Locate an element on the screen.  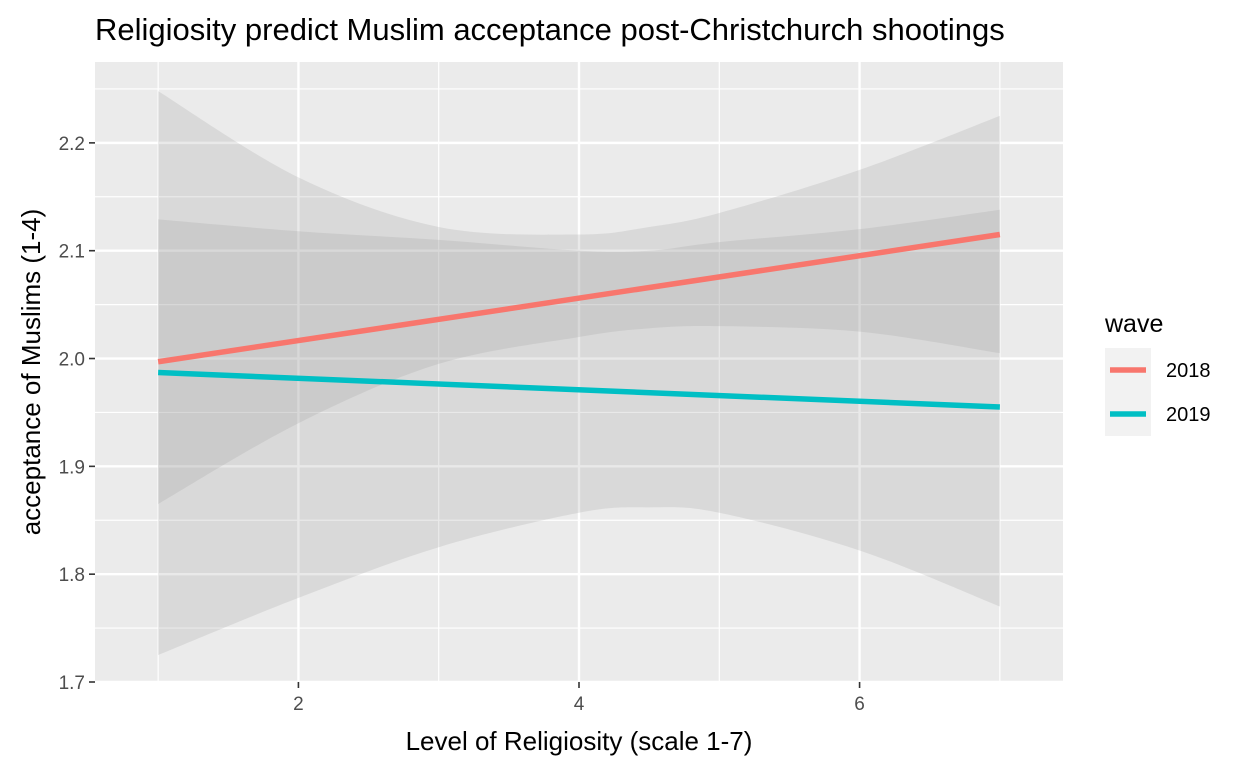
y-tick-label: 1.8 is located at coordinates (72, 575).